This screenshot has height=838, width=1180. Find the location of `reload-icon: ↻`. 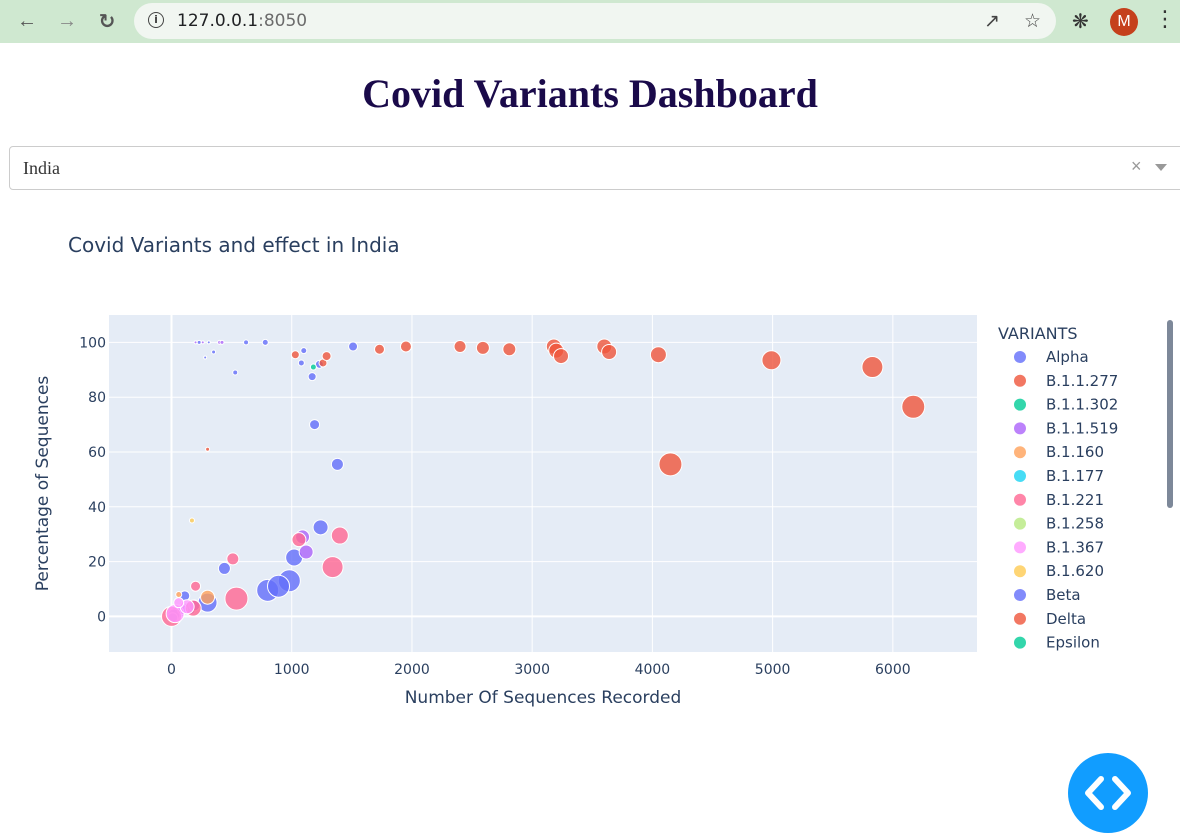

reload-icon: ↻ is located at coordinates (107, 21).